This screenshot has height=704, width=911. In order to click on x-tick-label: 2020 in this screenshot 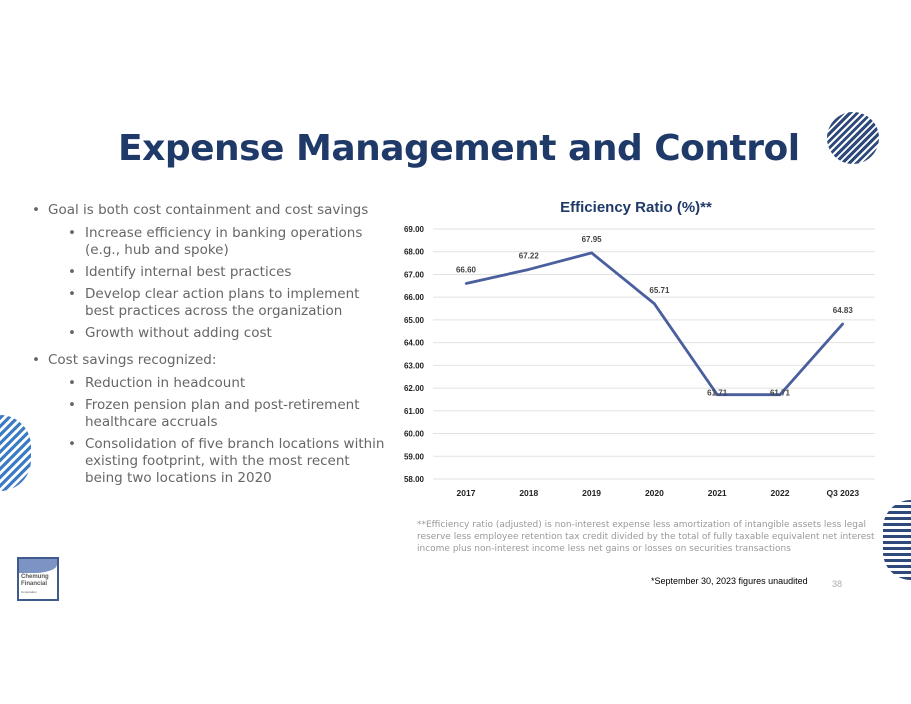, I will do `click(654, 493)`.